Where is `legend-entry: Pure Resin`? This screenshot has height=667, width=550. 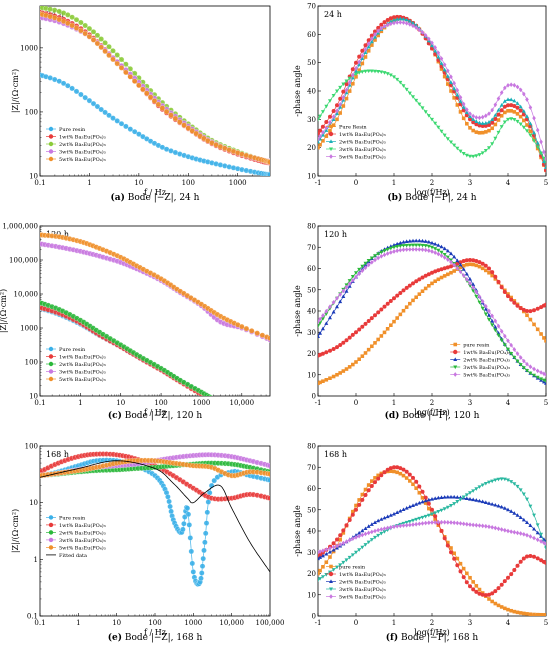 legend-entry: Pure Resin is located at coordinates (353, 128).